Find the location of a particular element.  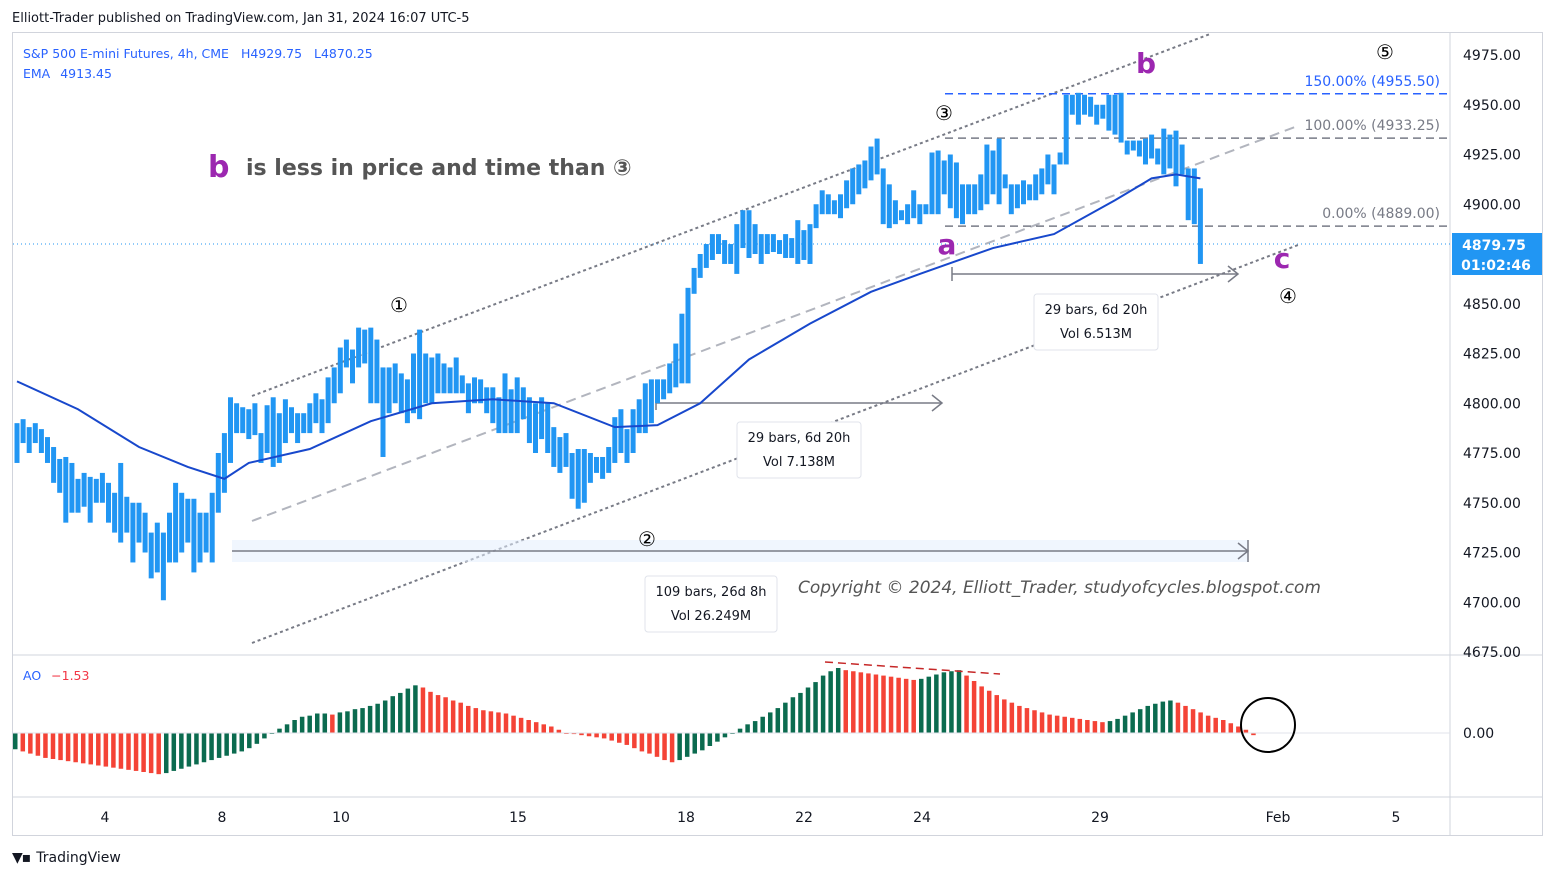

y-axis-tick-label: 4825.00 is located at coordinates (1492, 355).